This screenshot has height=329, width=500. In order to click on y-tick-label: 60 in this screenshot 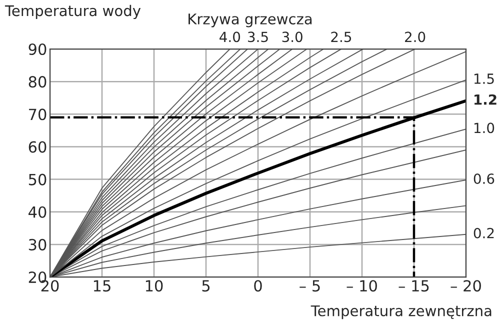, I will do `click(37, 147)`.